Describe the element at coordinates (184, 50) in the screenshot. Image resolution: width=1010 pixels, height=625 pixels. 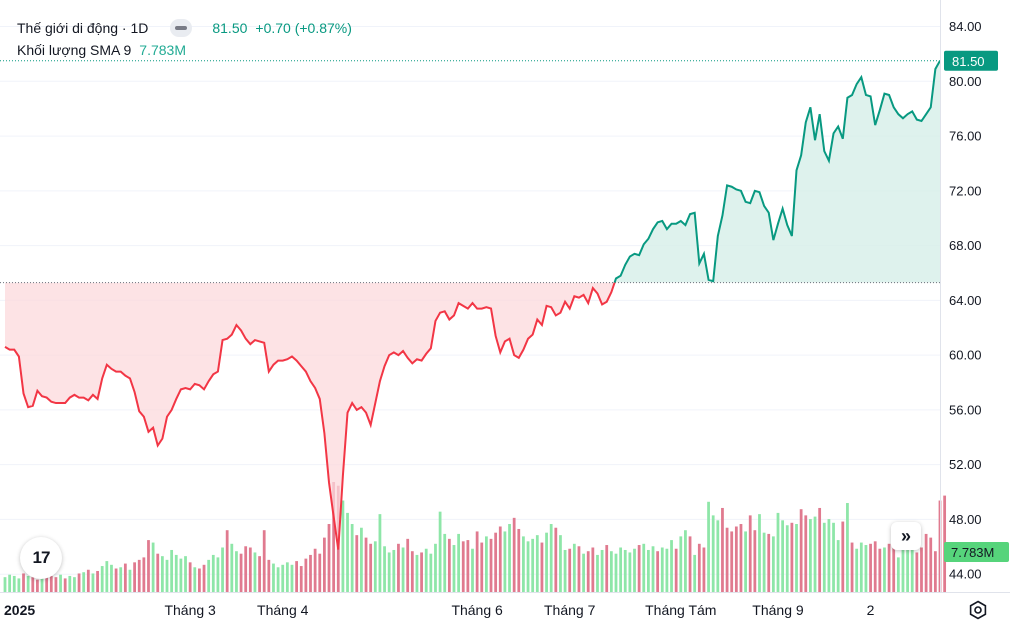
I see `volume-row: Khối lượng SMA 9 7.783M` at that location.